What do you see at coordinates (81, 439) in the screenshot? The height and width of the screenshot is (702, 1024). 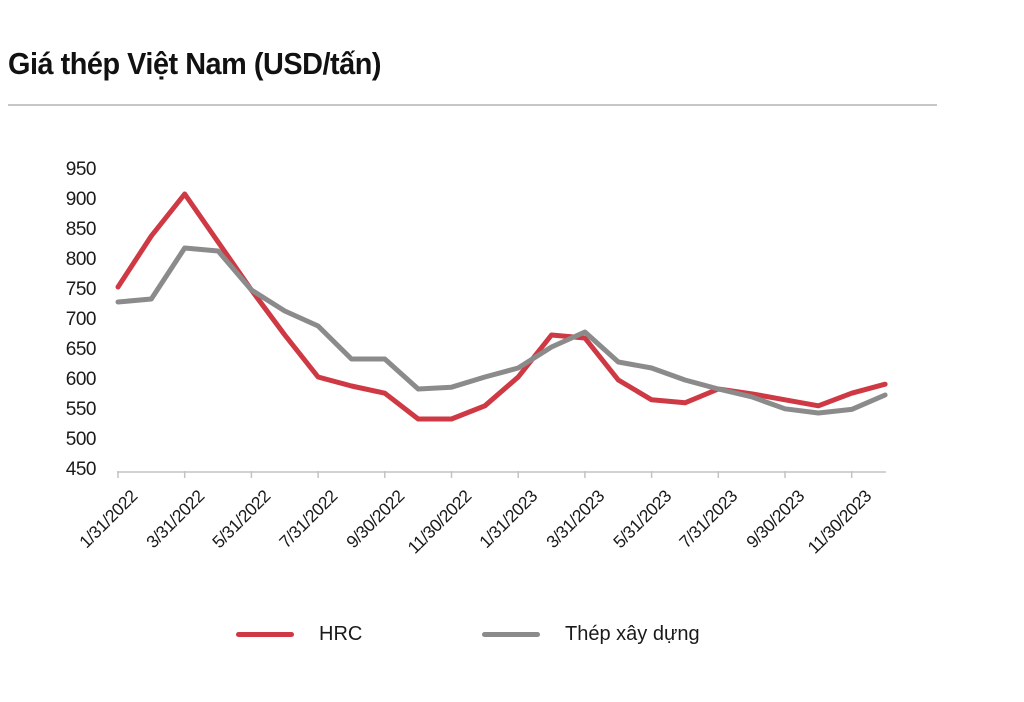 I see `y-axis-tick-label: 500` at bounding box center [81, 439].